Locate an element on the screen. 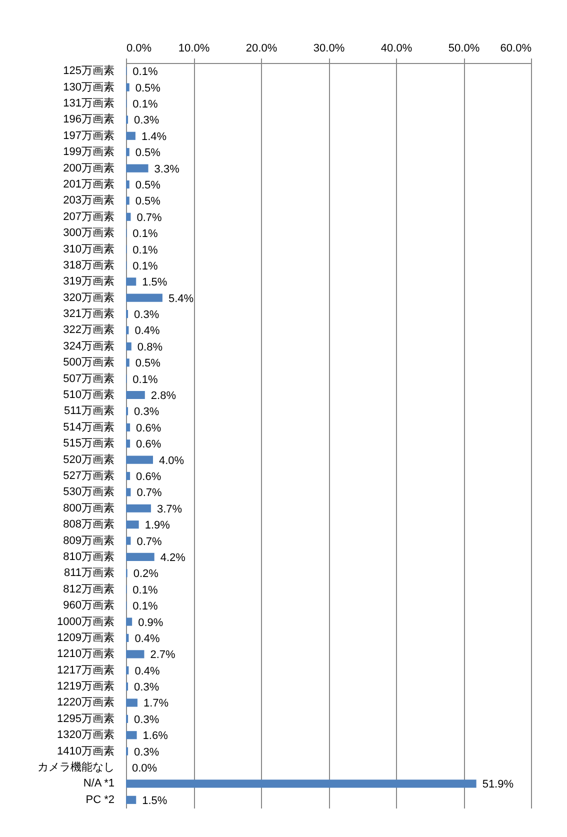 The image size is (567, 837). y-tick-label: 1217万画素 is located at coordinates (85, 669).